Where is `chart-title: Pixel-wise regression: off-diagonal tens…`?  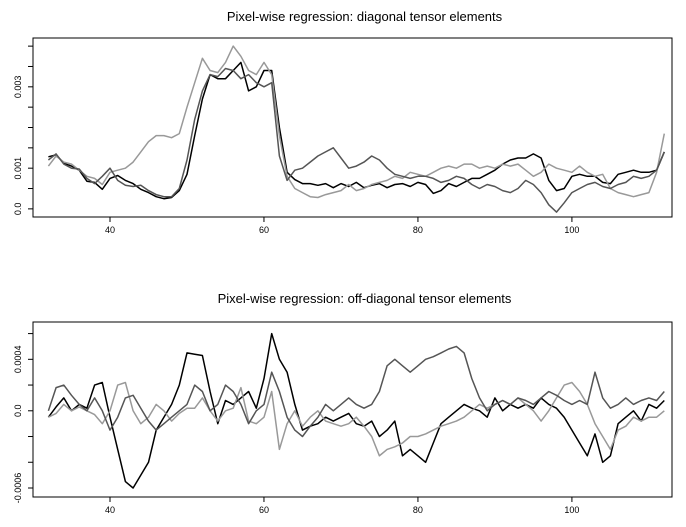
chart-title: Pixel-wise regression: off-diagonal tens… is located at coordinates (365, 298).